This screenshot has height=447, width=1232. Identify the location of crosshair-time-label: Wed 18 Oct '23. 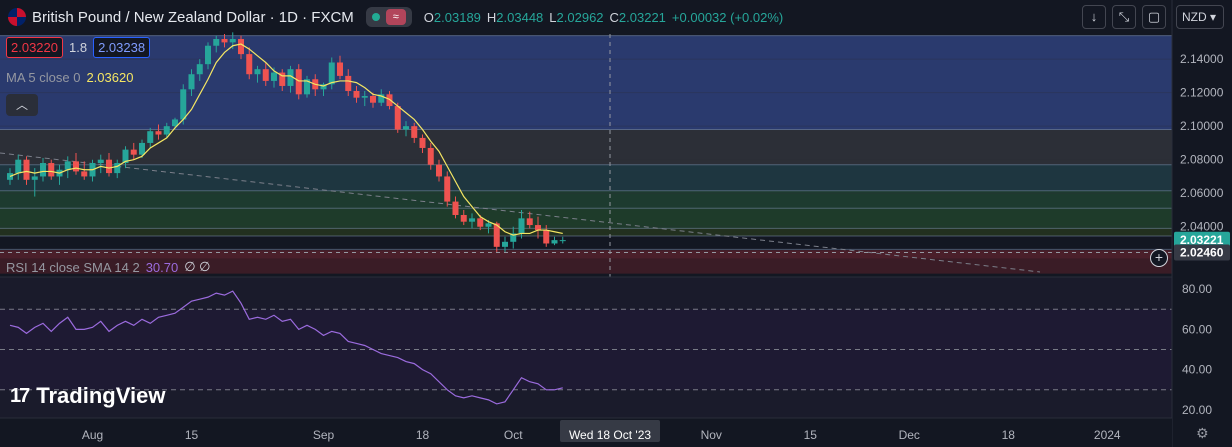
(610, 435).